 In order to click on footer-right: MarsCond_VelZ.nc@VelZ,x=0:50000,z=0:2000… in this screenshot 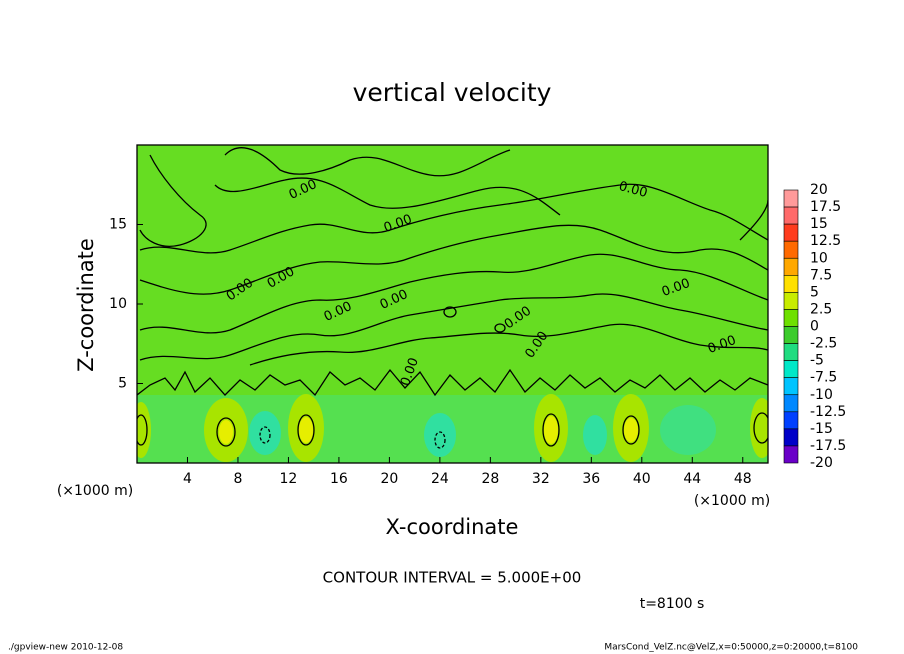, I will do `click(731, 648)`.